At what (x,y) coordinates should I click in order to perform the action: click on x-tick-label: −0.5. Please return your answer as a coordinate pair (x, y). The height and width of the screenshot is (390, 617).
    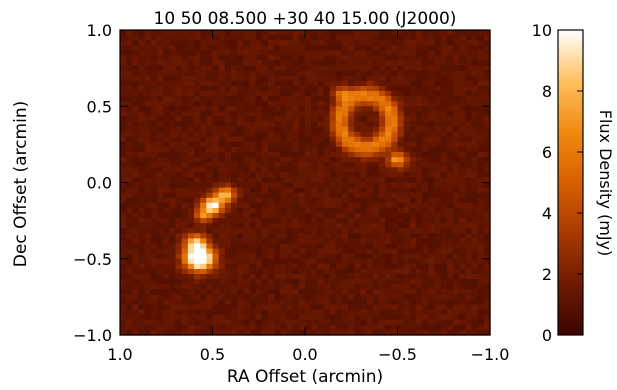
    Looking at the image, I should click on (397, 354).